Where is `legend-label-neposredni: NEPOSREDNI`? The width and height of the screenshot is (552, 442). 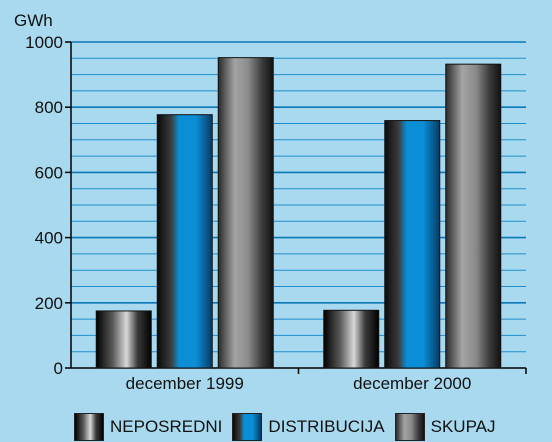
legend-label-neposredni: NEPOSREDNI is located at coordinates (166, 426).